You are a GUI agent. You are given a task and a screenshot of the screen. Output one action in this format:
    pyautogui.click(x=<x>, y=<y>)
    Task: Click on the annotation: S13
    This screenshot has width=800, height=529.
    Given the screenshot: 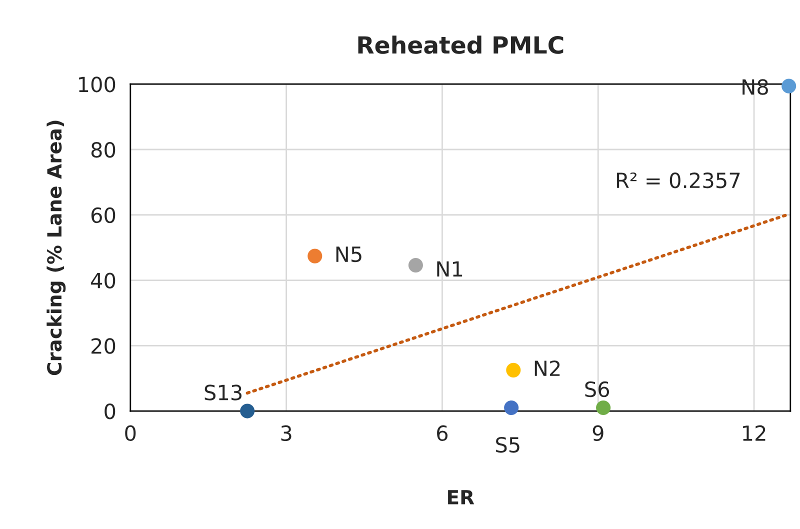 What is the action you would take?
    pyautogui.click(x=223, y=392)
    